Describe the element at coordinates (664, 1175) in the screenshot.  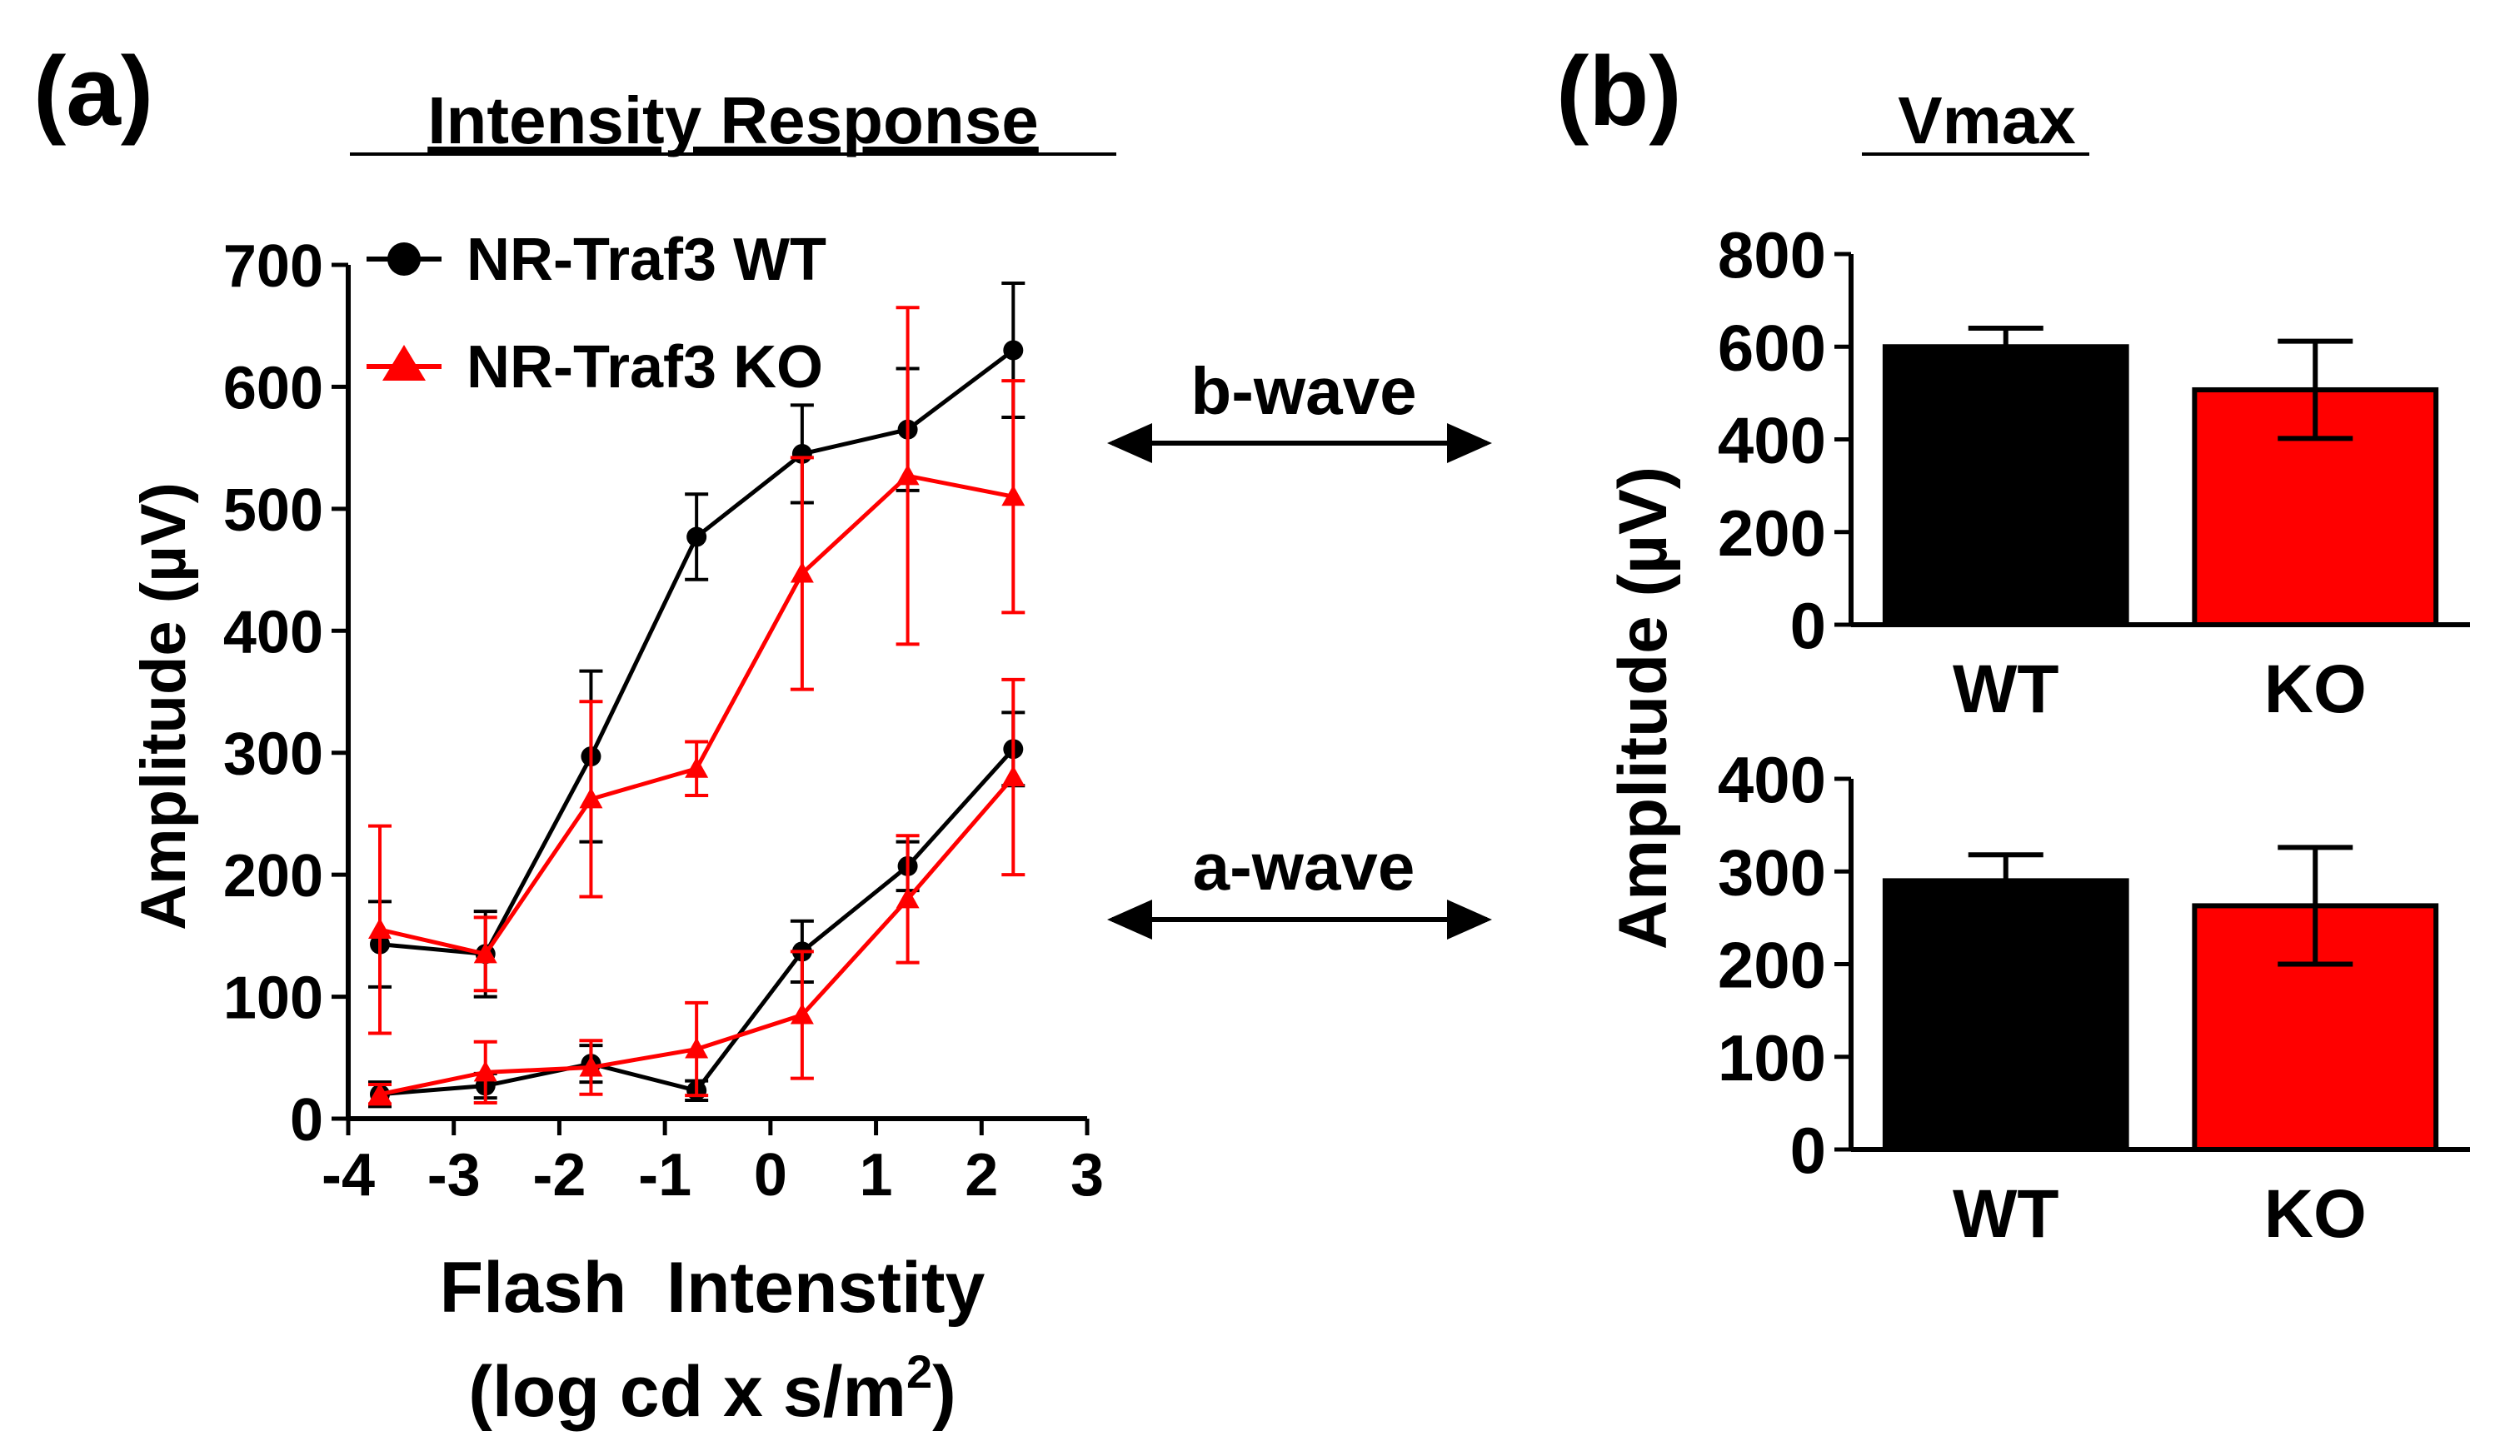
I see `x-tick-label: -1` at that location.